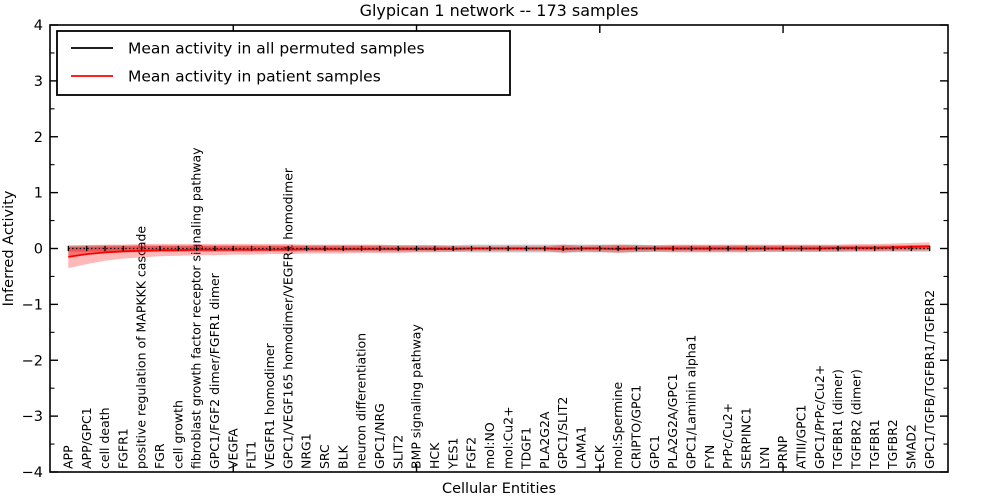 The width and height of the screenshot is (1000, 504). What do you see at coordinates (636, 427) in the screenshot?
I see `x-entity-label: CRIPTO/GPC1` at bounding box center [636, 427].